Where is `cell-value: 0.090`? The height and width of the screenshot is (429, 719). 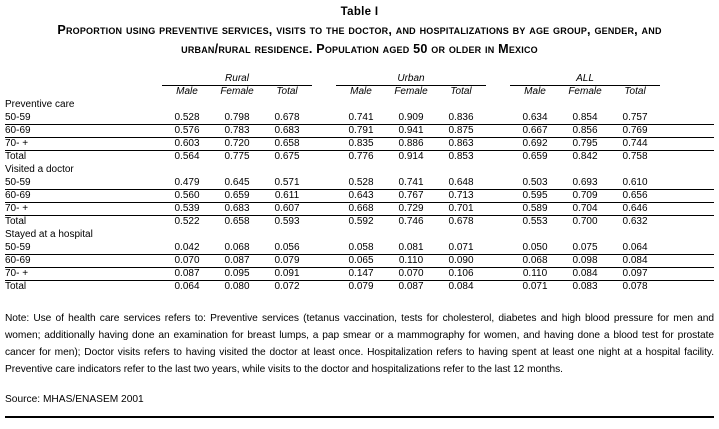 cell-value: 0.090 is located at coordinates (461, 261).